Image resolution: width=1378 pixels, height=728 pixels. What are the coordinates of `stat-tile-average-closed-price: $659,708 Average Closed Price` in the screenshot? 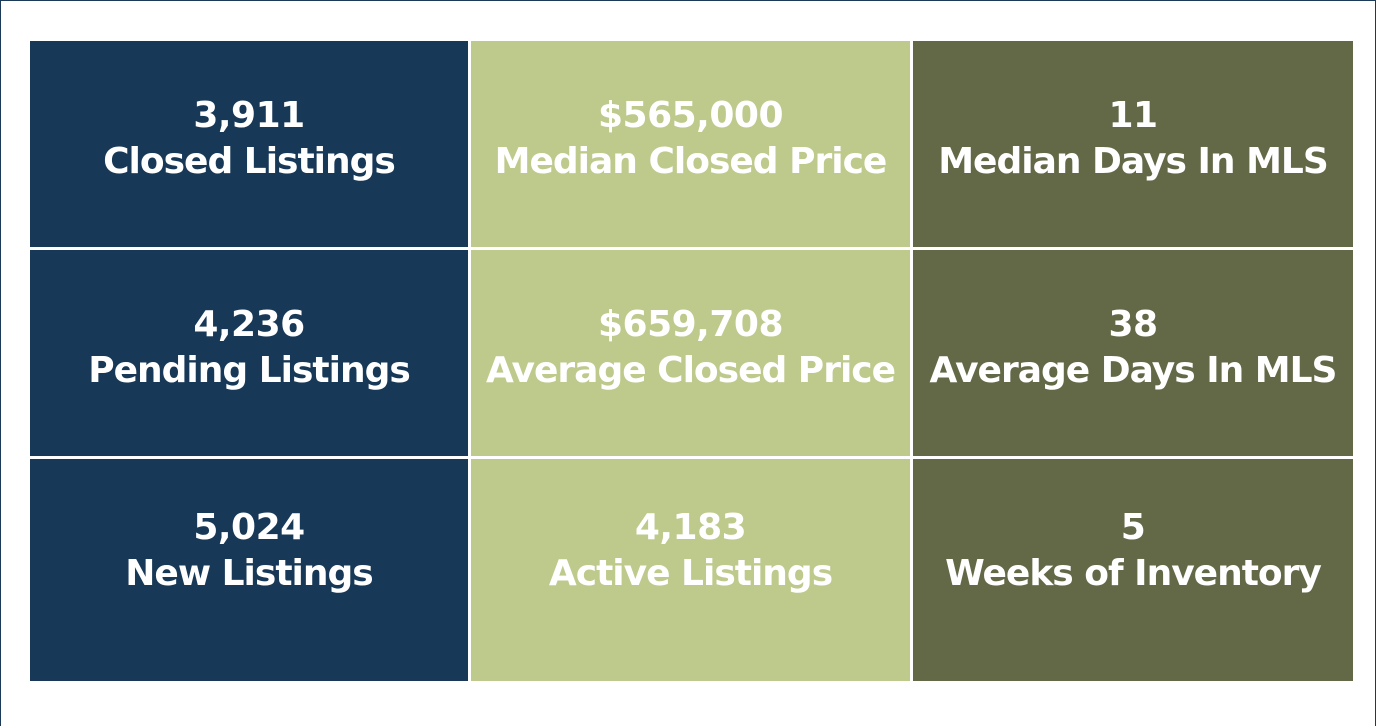 It's located at (690, 353).